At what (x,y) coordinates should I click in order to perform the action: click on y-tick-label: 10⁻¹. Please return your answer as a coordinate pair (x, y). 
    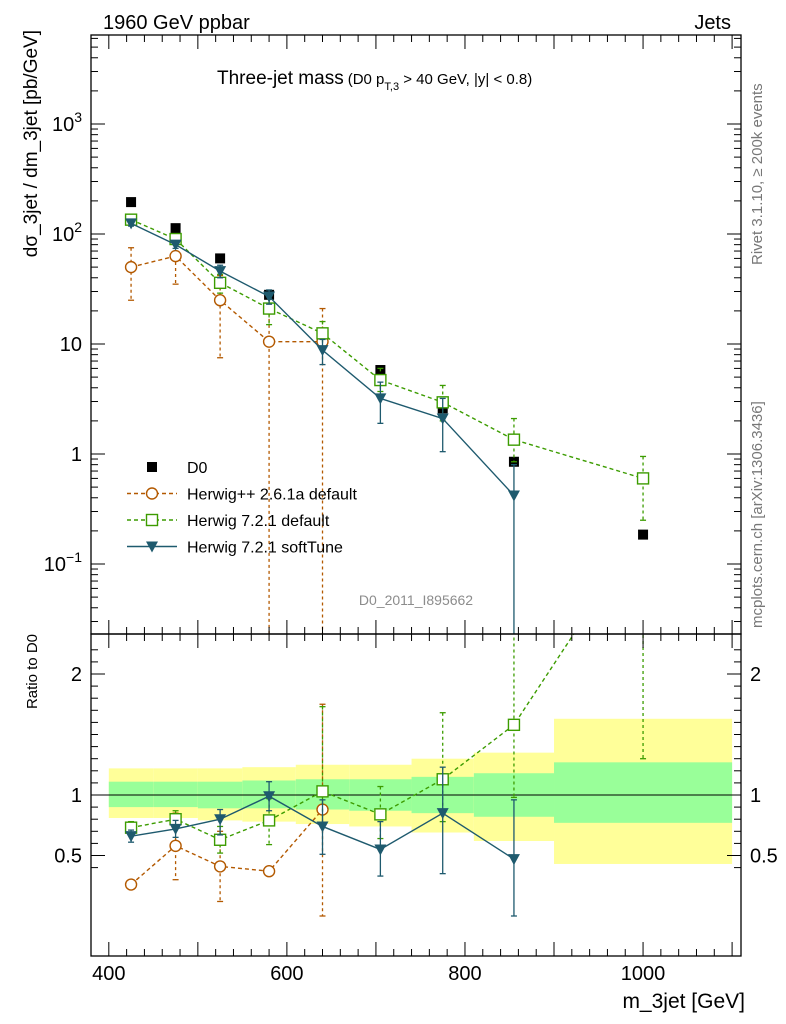
    Looking at the image, I should click on (63, 562).